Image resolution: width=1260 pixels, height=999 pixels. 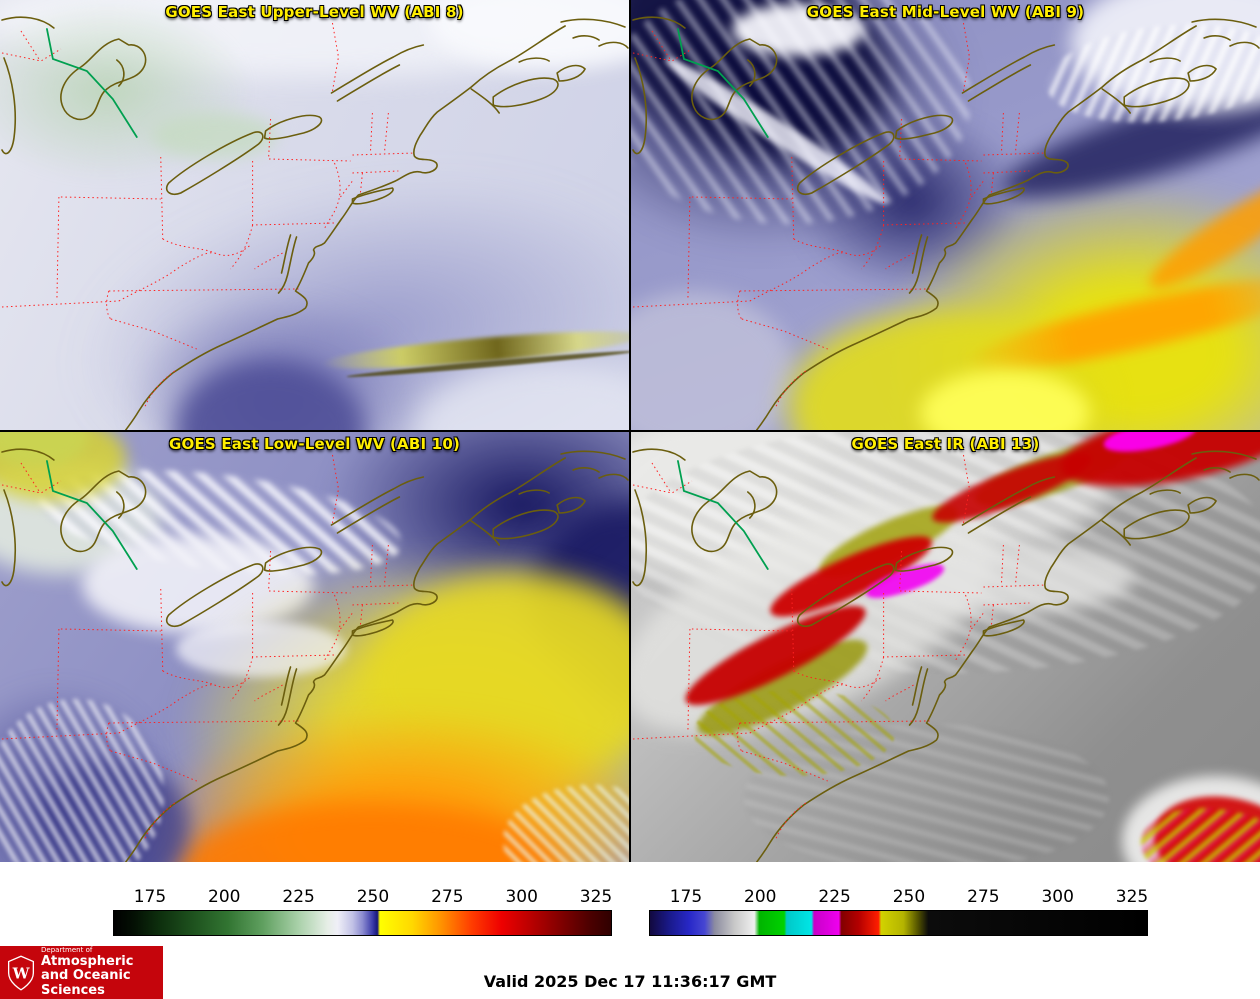 What do you see at coordinates (67, 950) in the screenshot?
I see `logo-dept-line: Department of` at bounding box center [67, 950].